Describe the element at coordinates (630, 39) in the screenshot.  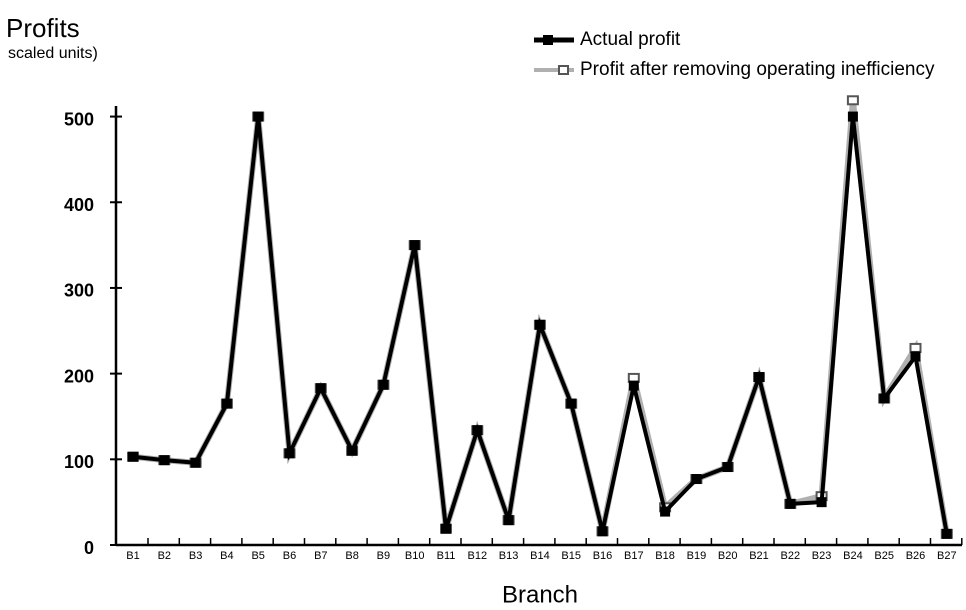
I see `legend-label: Actual profit` at that location.